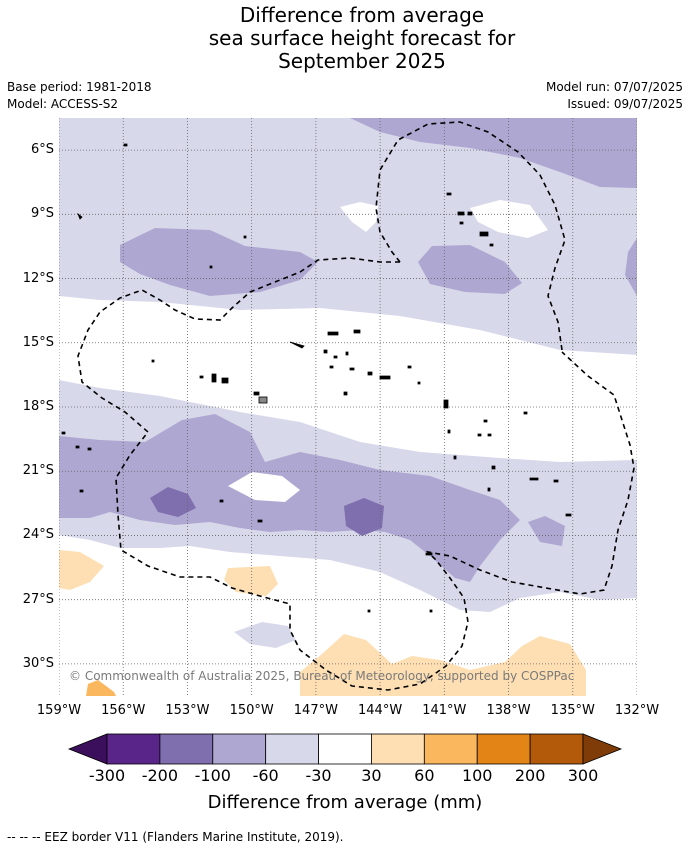 This screenshot has height=850, width=690. What do you see at coordinates (59, 710) in the screenshot?
I see `longitude-label: 159°W` at bounding box center [59, 710].